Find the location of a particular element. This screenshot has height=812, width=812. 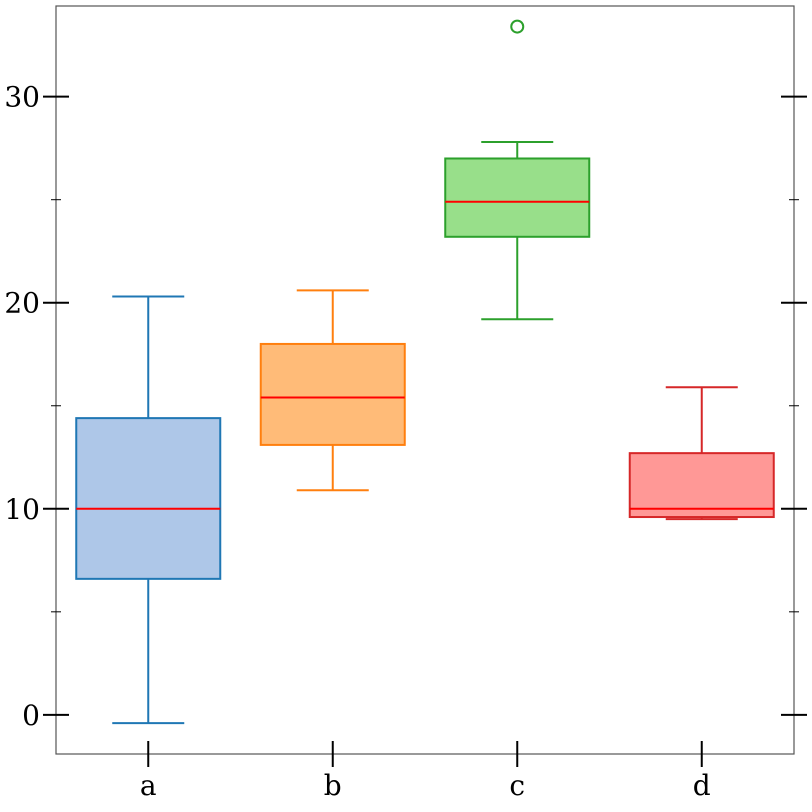

y-tick-label-0: 0 is located at coordinates (31, 715).